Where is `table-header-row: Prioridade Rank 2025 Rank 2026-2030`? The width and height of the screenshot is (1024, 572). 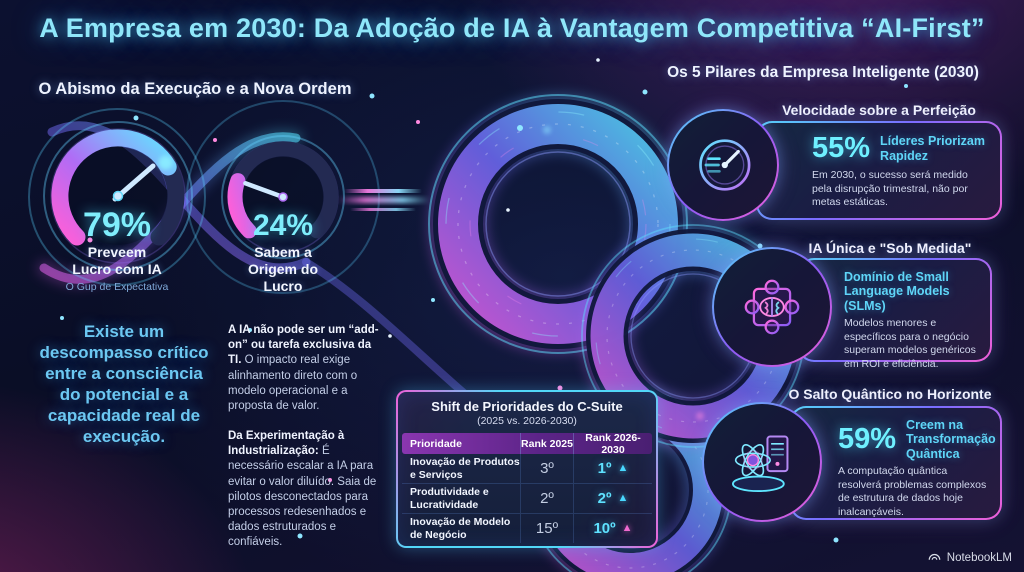 table-header-row: Prioridade Rank 2025 Rank 2026-2030 is located at coordinates (527, 444).